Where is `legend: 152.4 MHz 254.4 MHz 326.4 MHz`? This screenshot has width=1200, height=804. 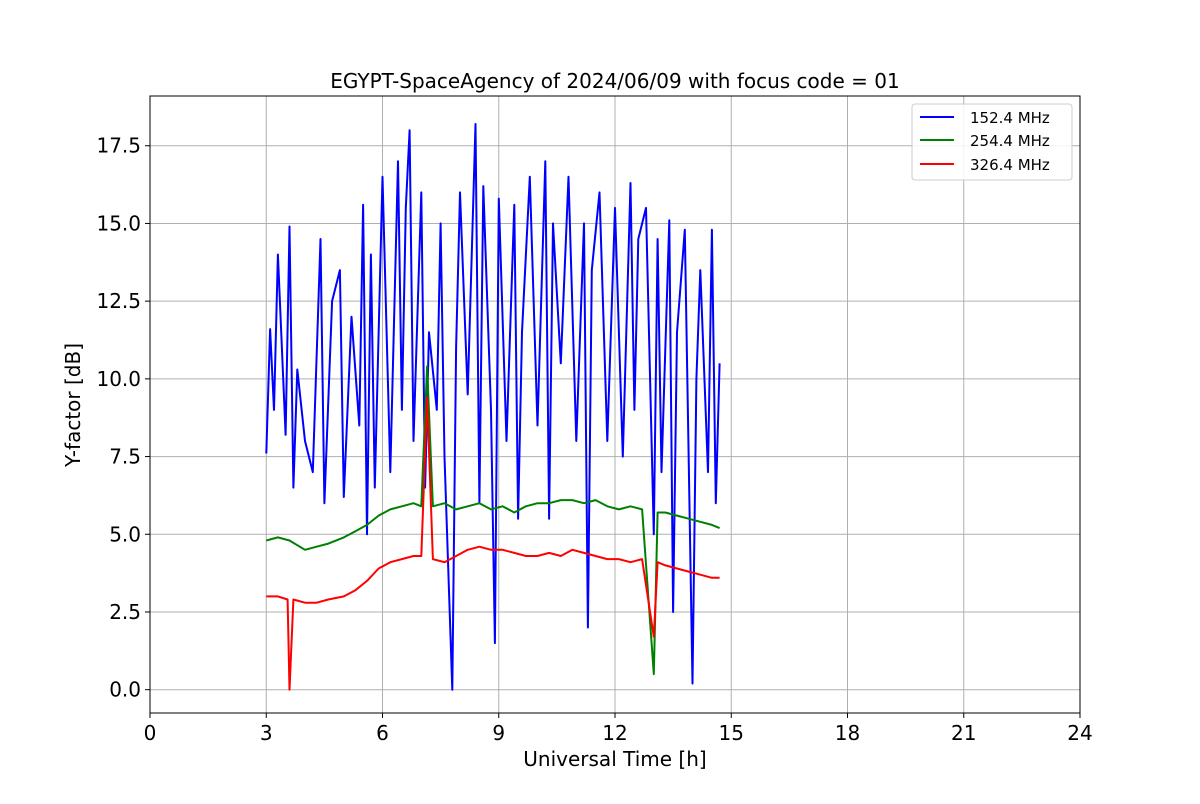
legend: 152.4 MHz 254.4 MHz 326.4 MHz is located at coordinates (992, 142).